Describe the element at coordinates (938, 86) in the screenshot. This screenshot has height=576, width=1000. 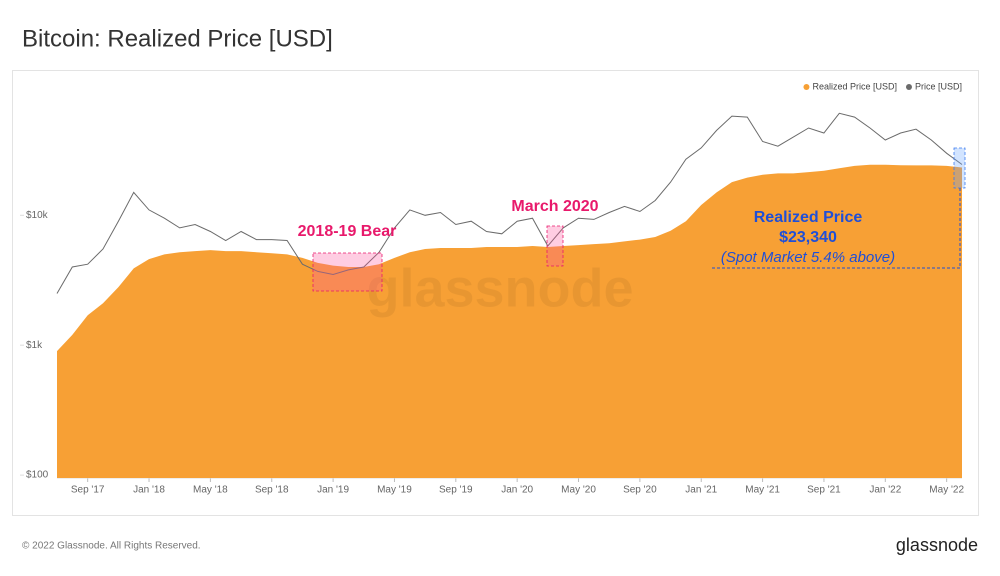
I see `legend-label: Price [USD]` at that location.